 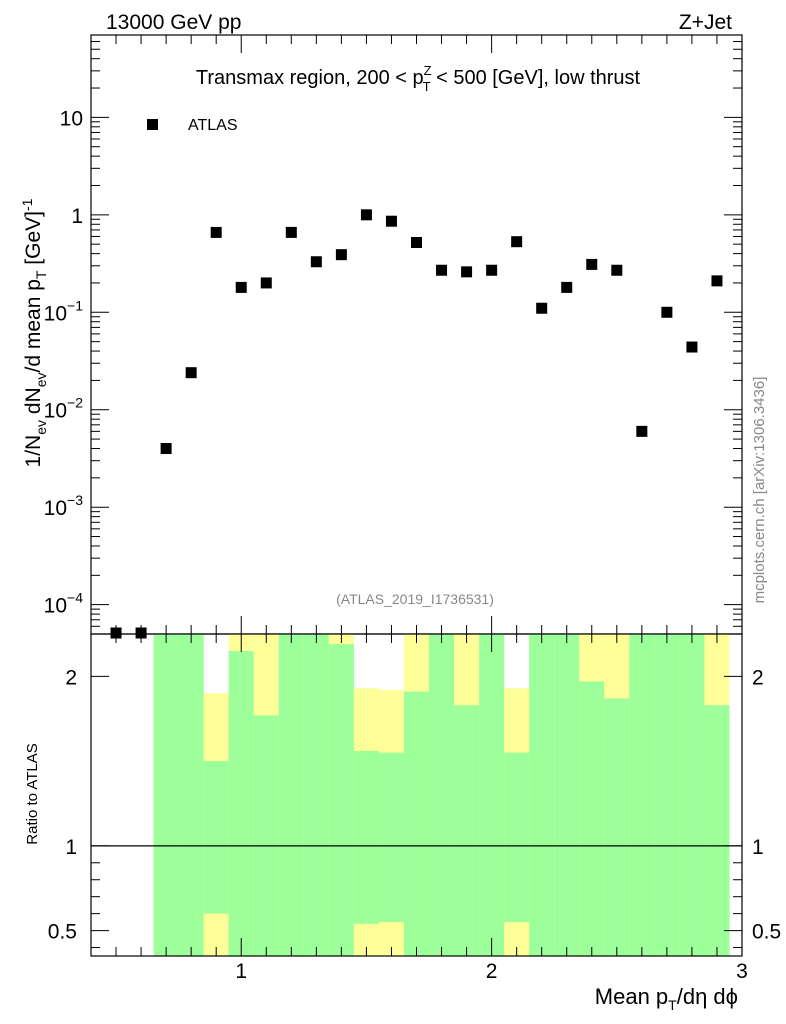 I want to click on ratio-y-tick-label-left: 1, so click(x=71, y=847).